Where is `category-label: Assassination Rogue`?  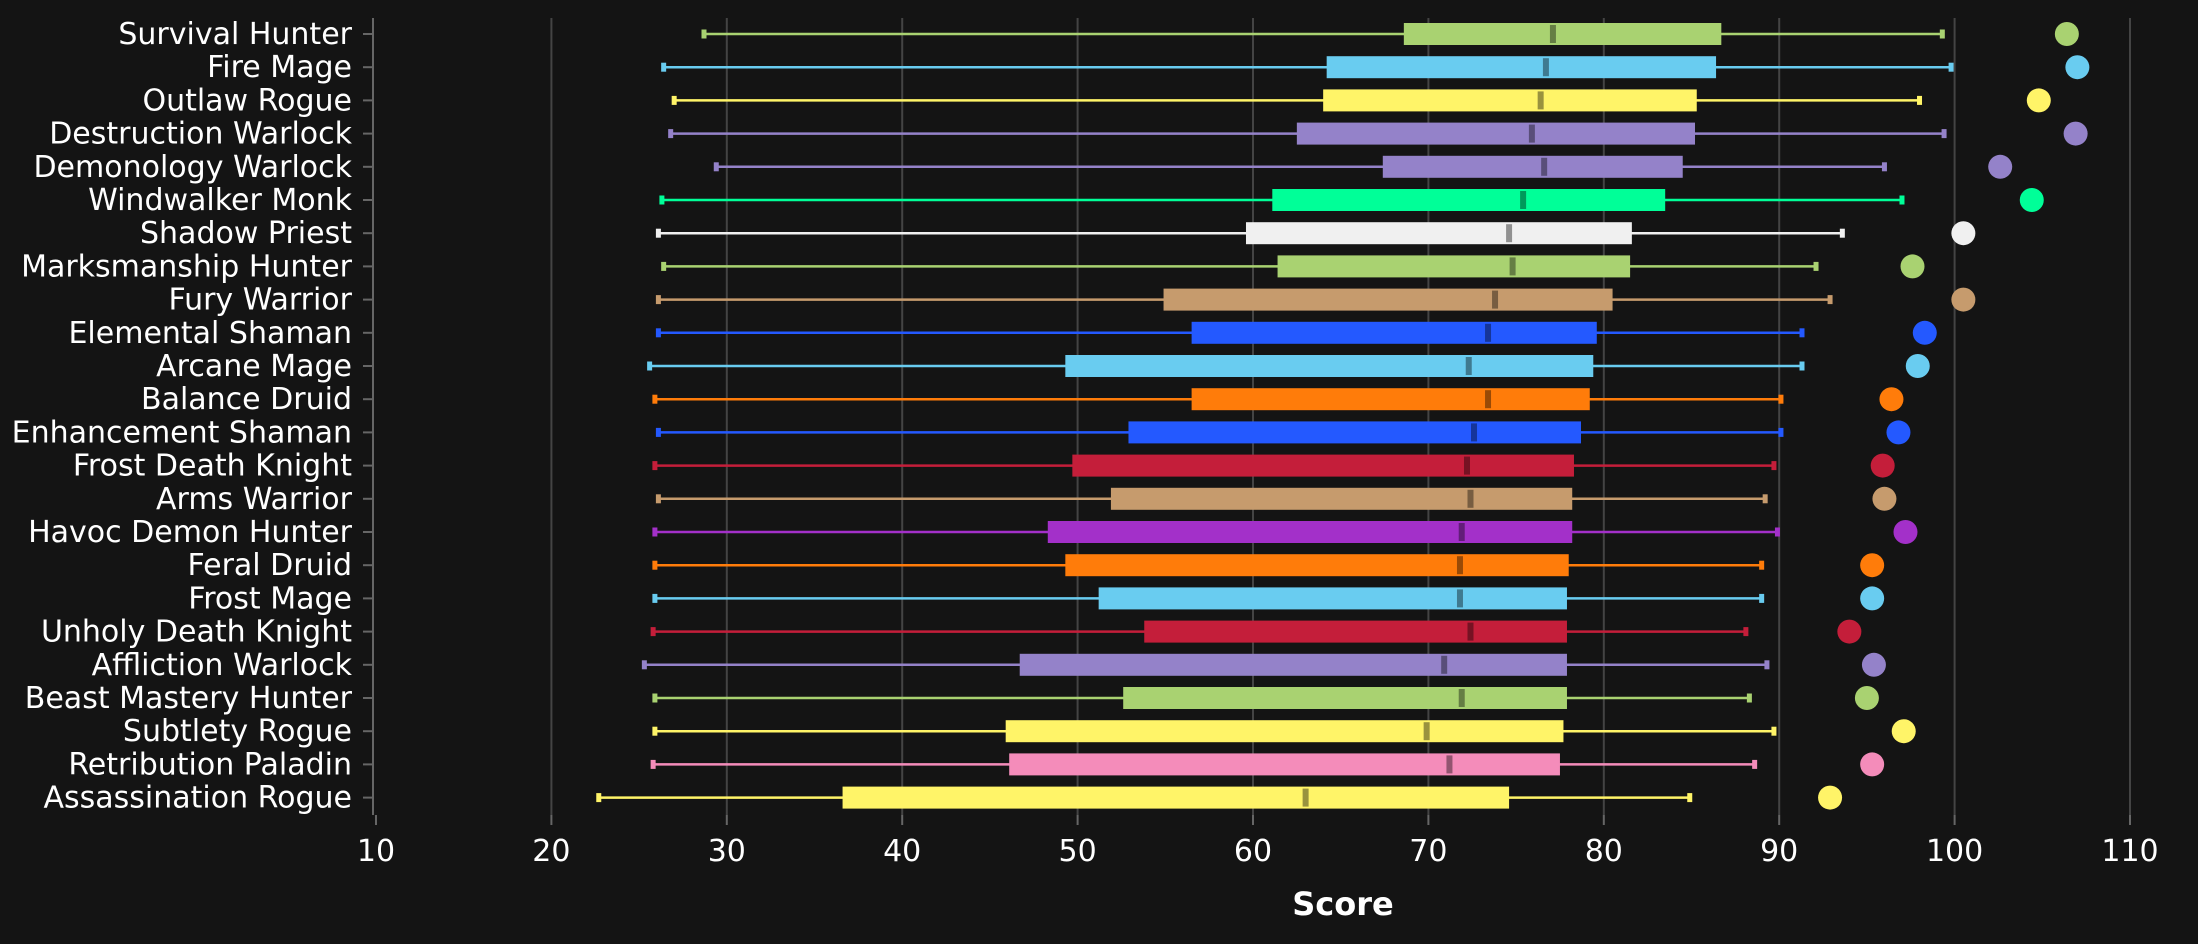
category-label: Assassination Rogue is located at coordinates (197, 798).